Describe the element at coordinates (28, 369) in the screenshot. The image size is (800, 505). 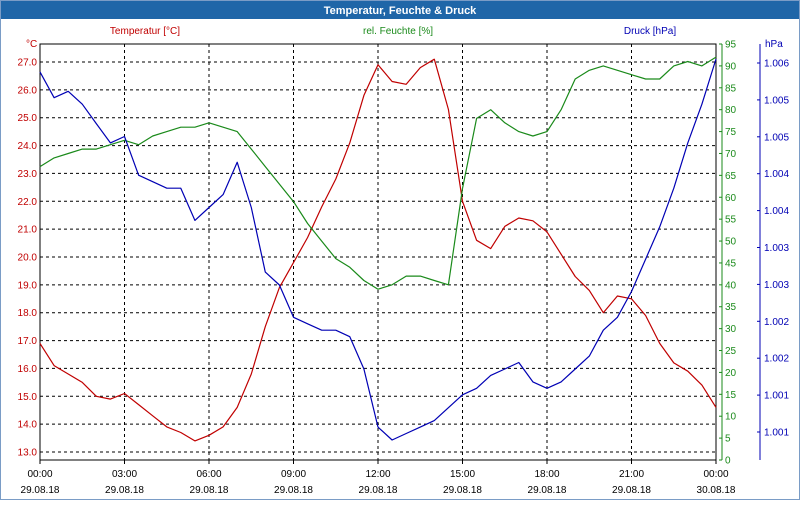
I see `left-tick-label: 16.0` at that location.